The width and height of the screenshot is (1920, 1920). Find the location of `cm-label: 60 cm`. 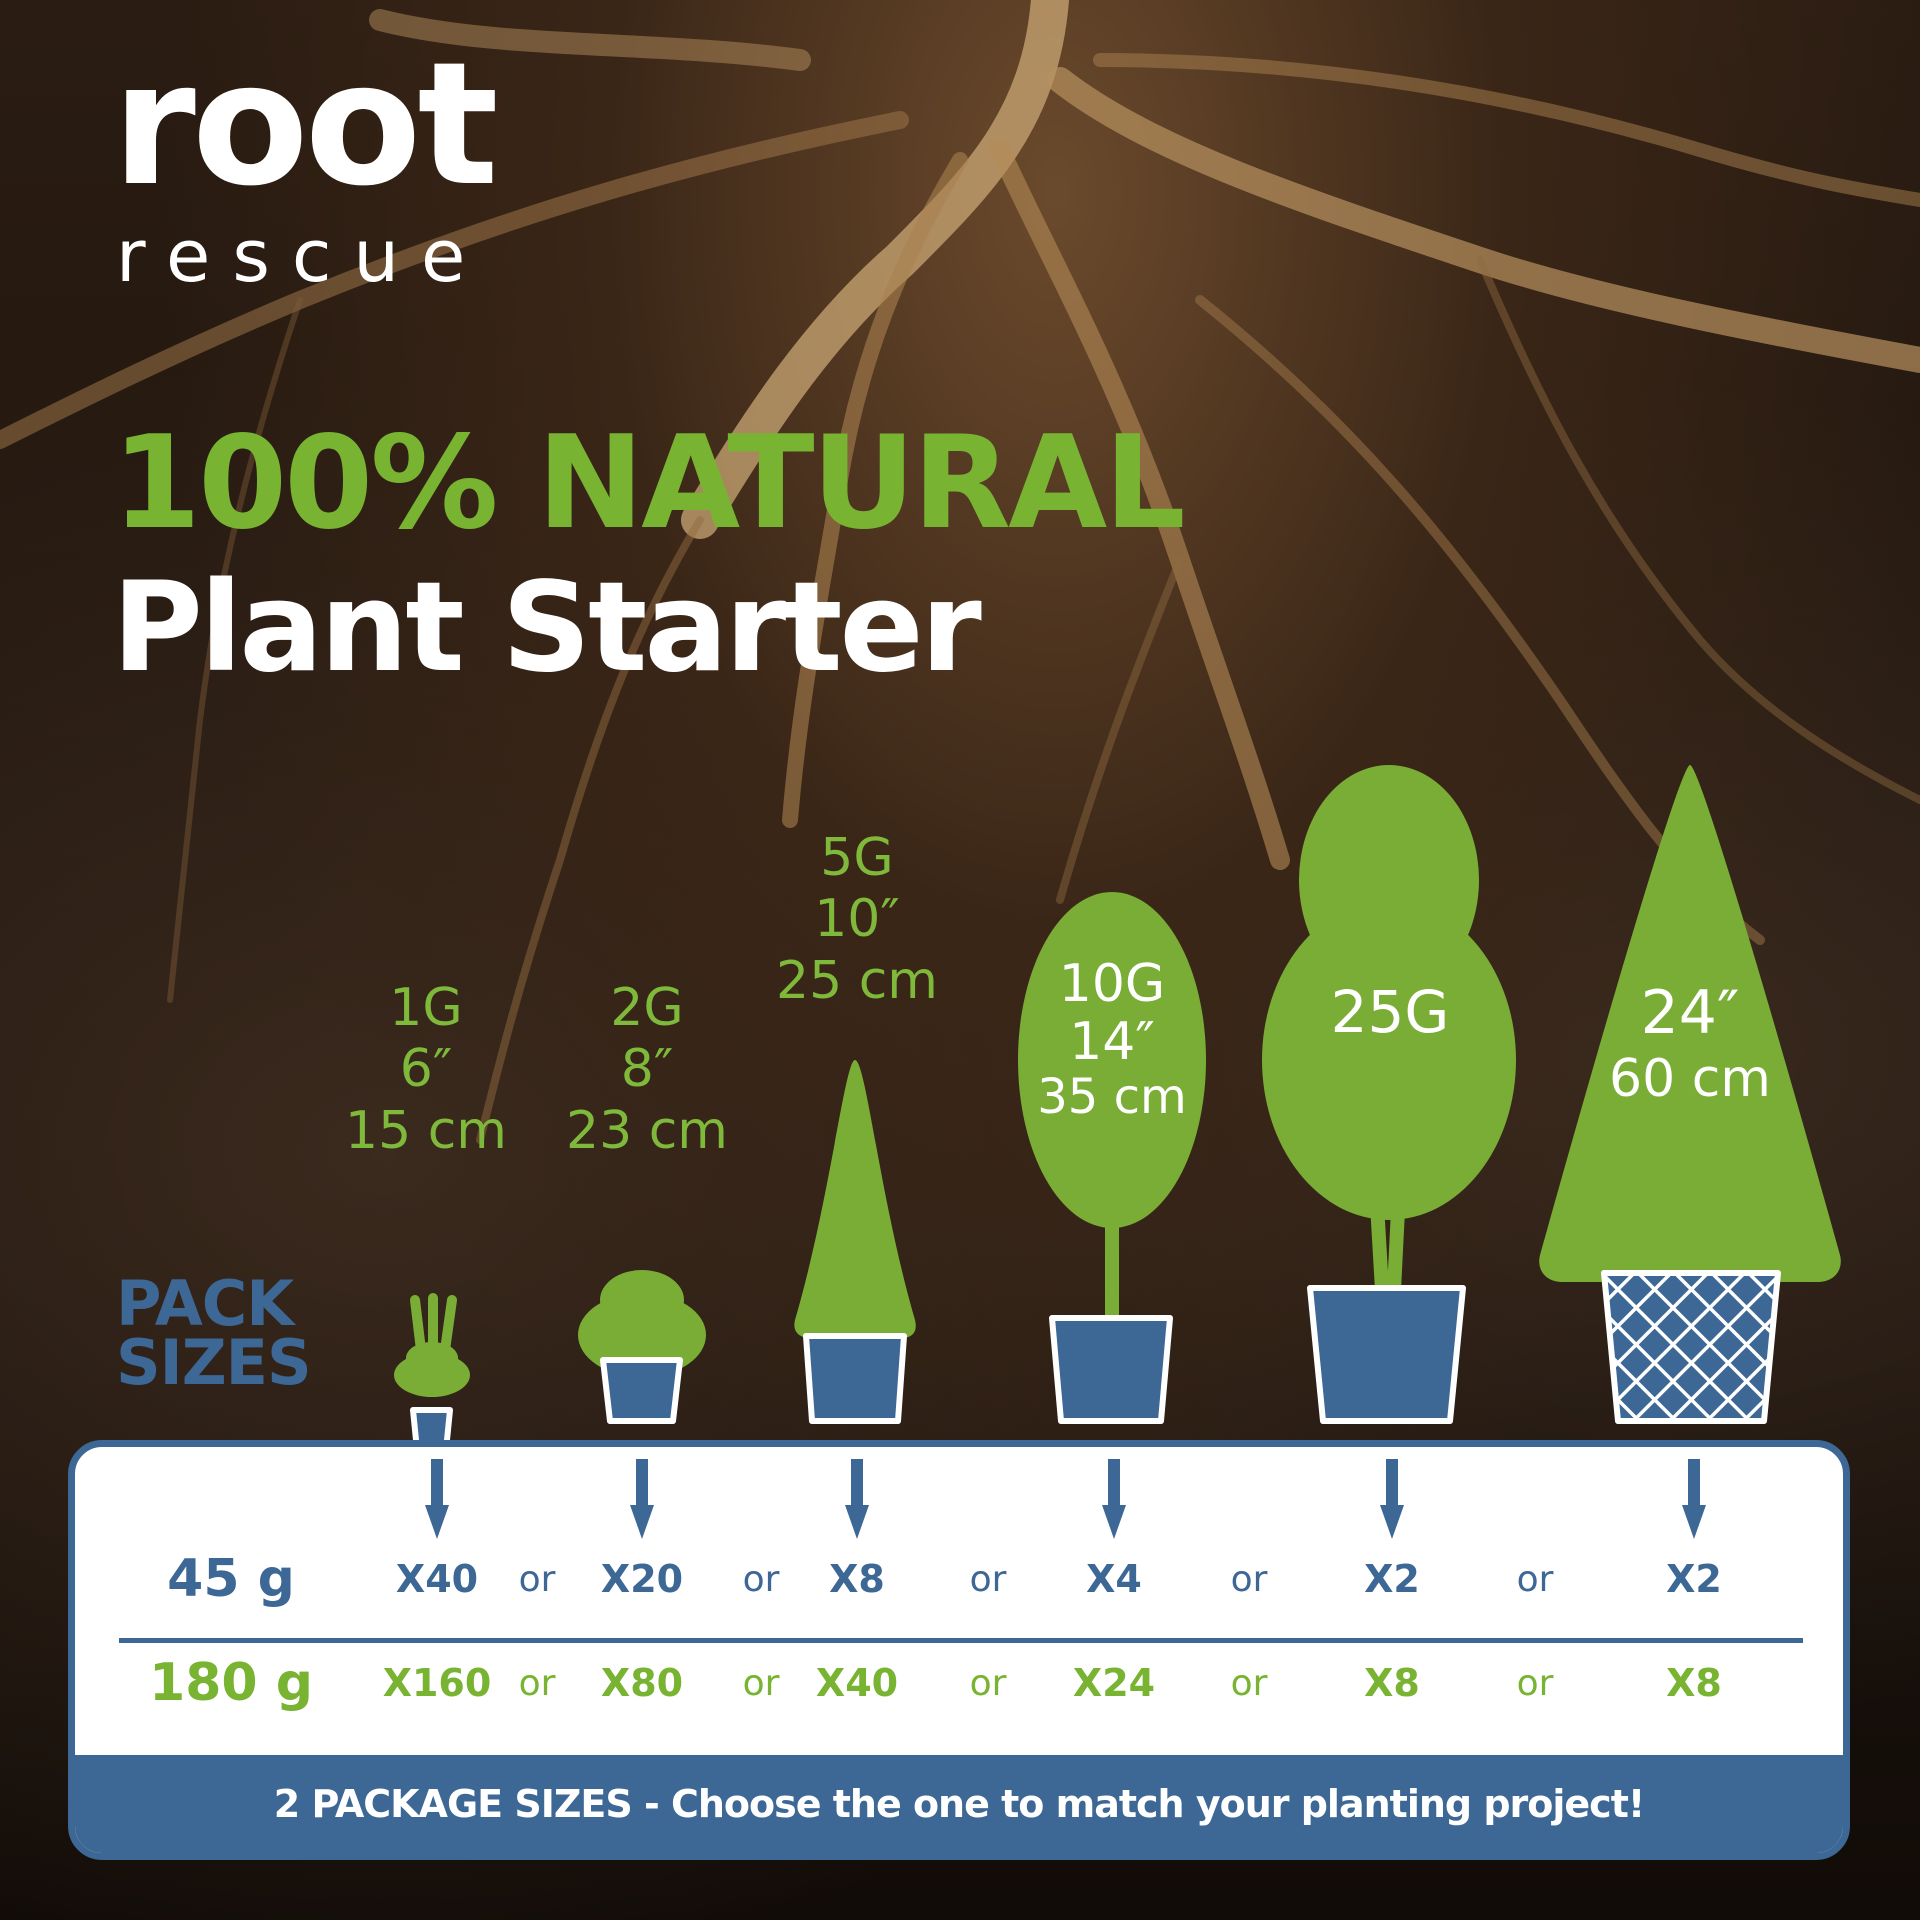

cm-label: 60 cm is located at coordinates (1690, 1078).